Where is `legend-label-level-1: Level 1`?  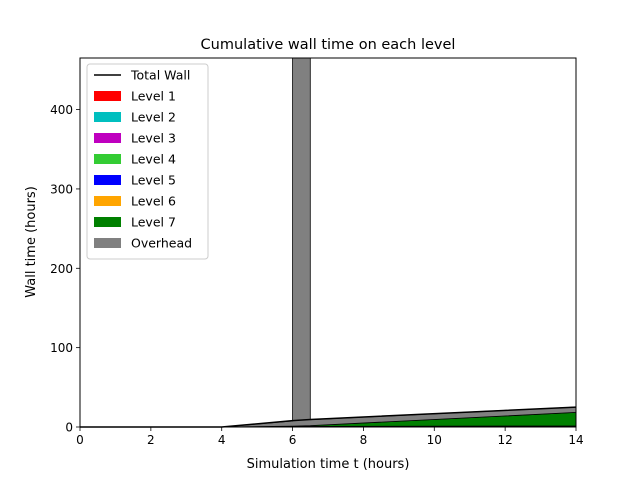 legend-label-level-1: Level 1 is located at coordinates (153, 96).